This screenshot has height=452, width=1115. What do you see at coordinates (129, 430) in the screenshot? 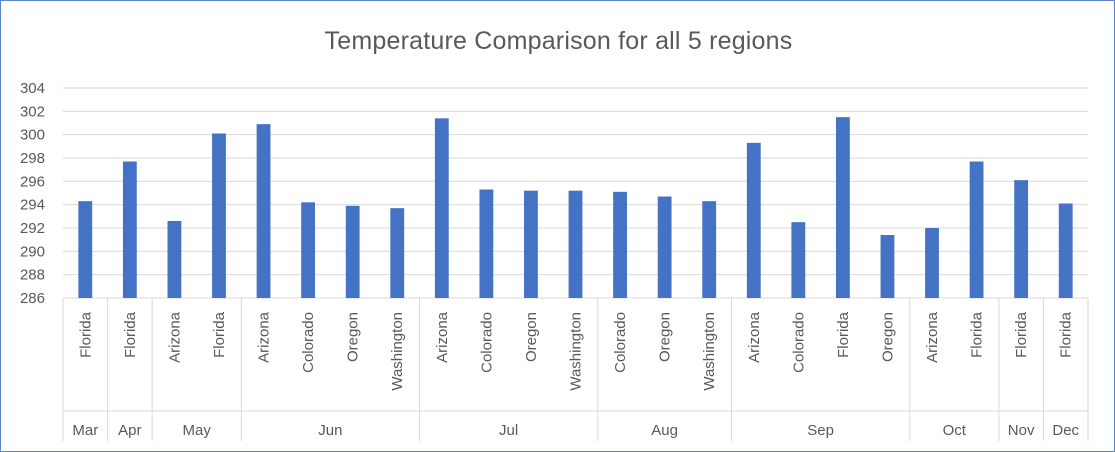
I see `x-group-label: Apr` at bounding box center [129, 430].